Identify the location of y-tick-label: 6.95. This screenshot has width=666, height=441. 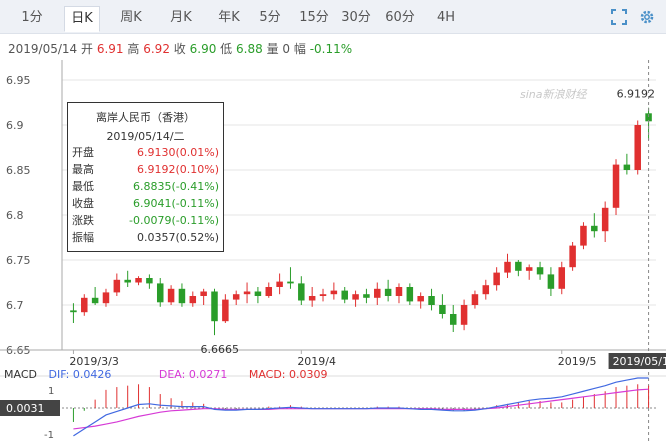
(18, 80).